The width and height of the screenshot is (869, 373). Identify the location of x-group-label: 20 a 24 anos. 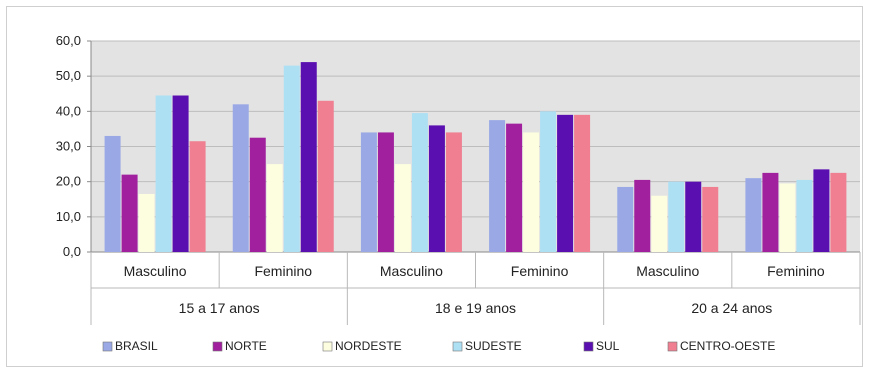
(731, 308).